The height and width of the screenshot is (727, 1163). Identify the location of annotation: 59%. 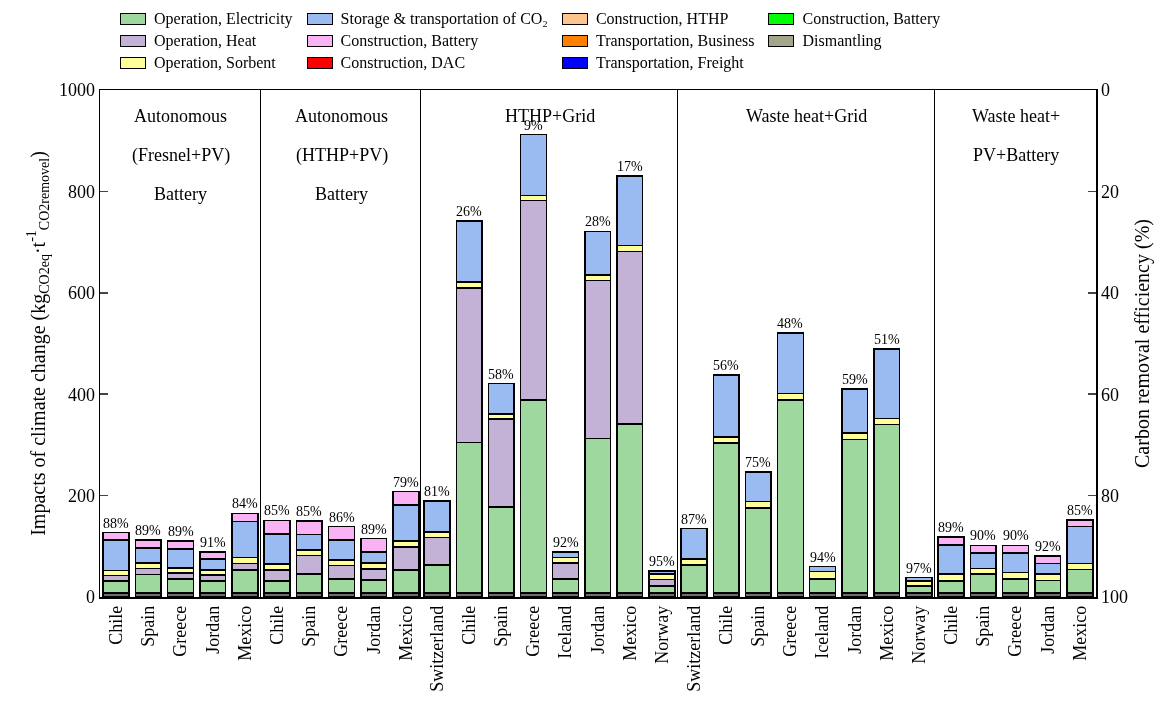
(855, 379).